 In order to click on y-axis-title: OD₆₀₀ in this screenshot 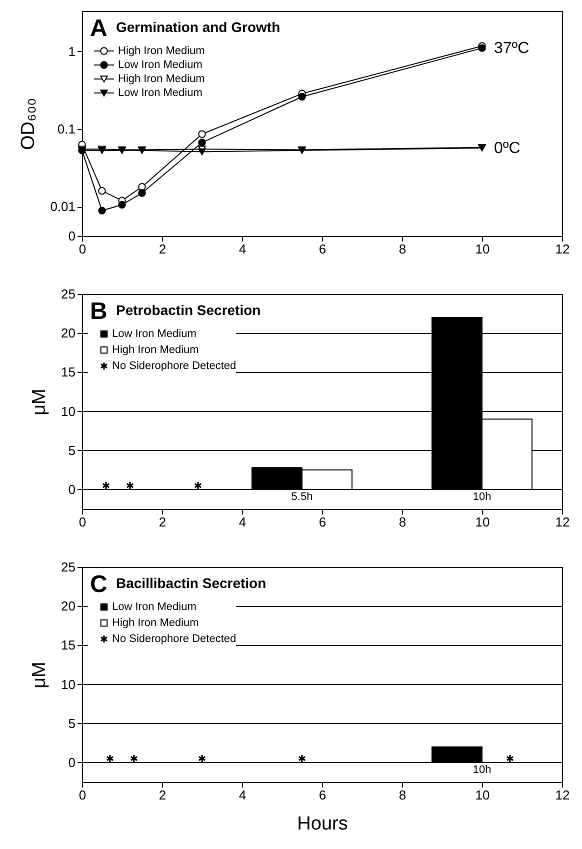, I will do `click(29, 124)`.